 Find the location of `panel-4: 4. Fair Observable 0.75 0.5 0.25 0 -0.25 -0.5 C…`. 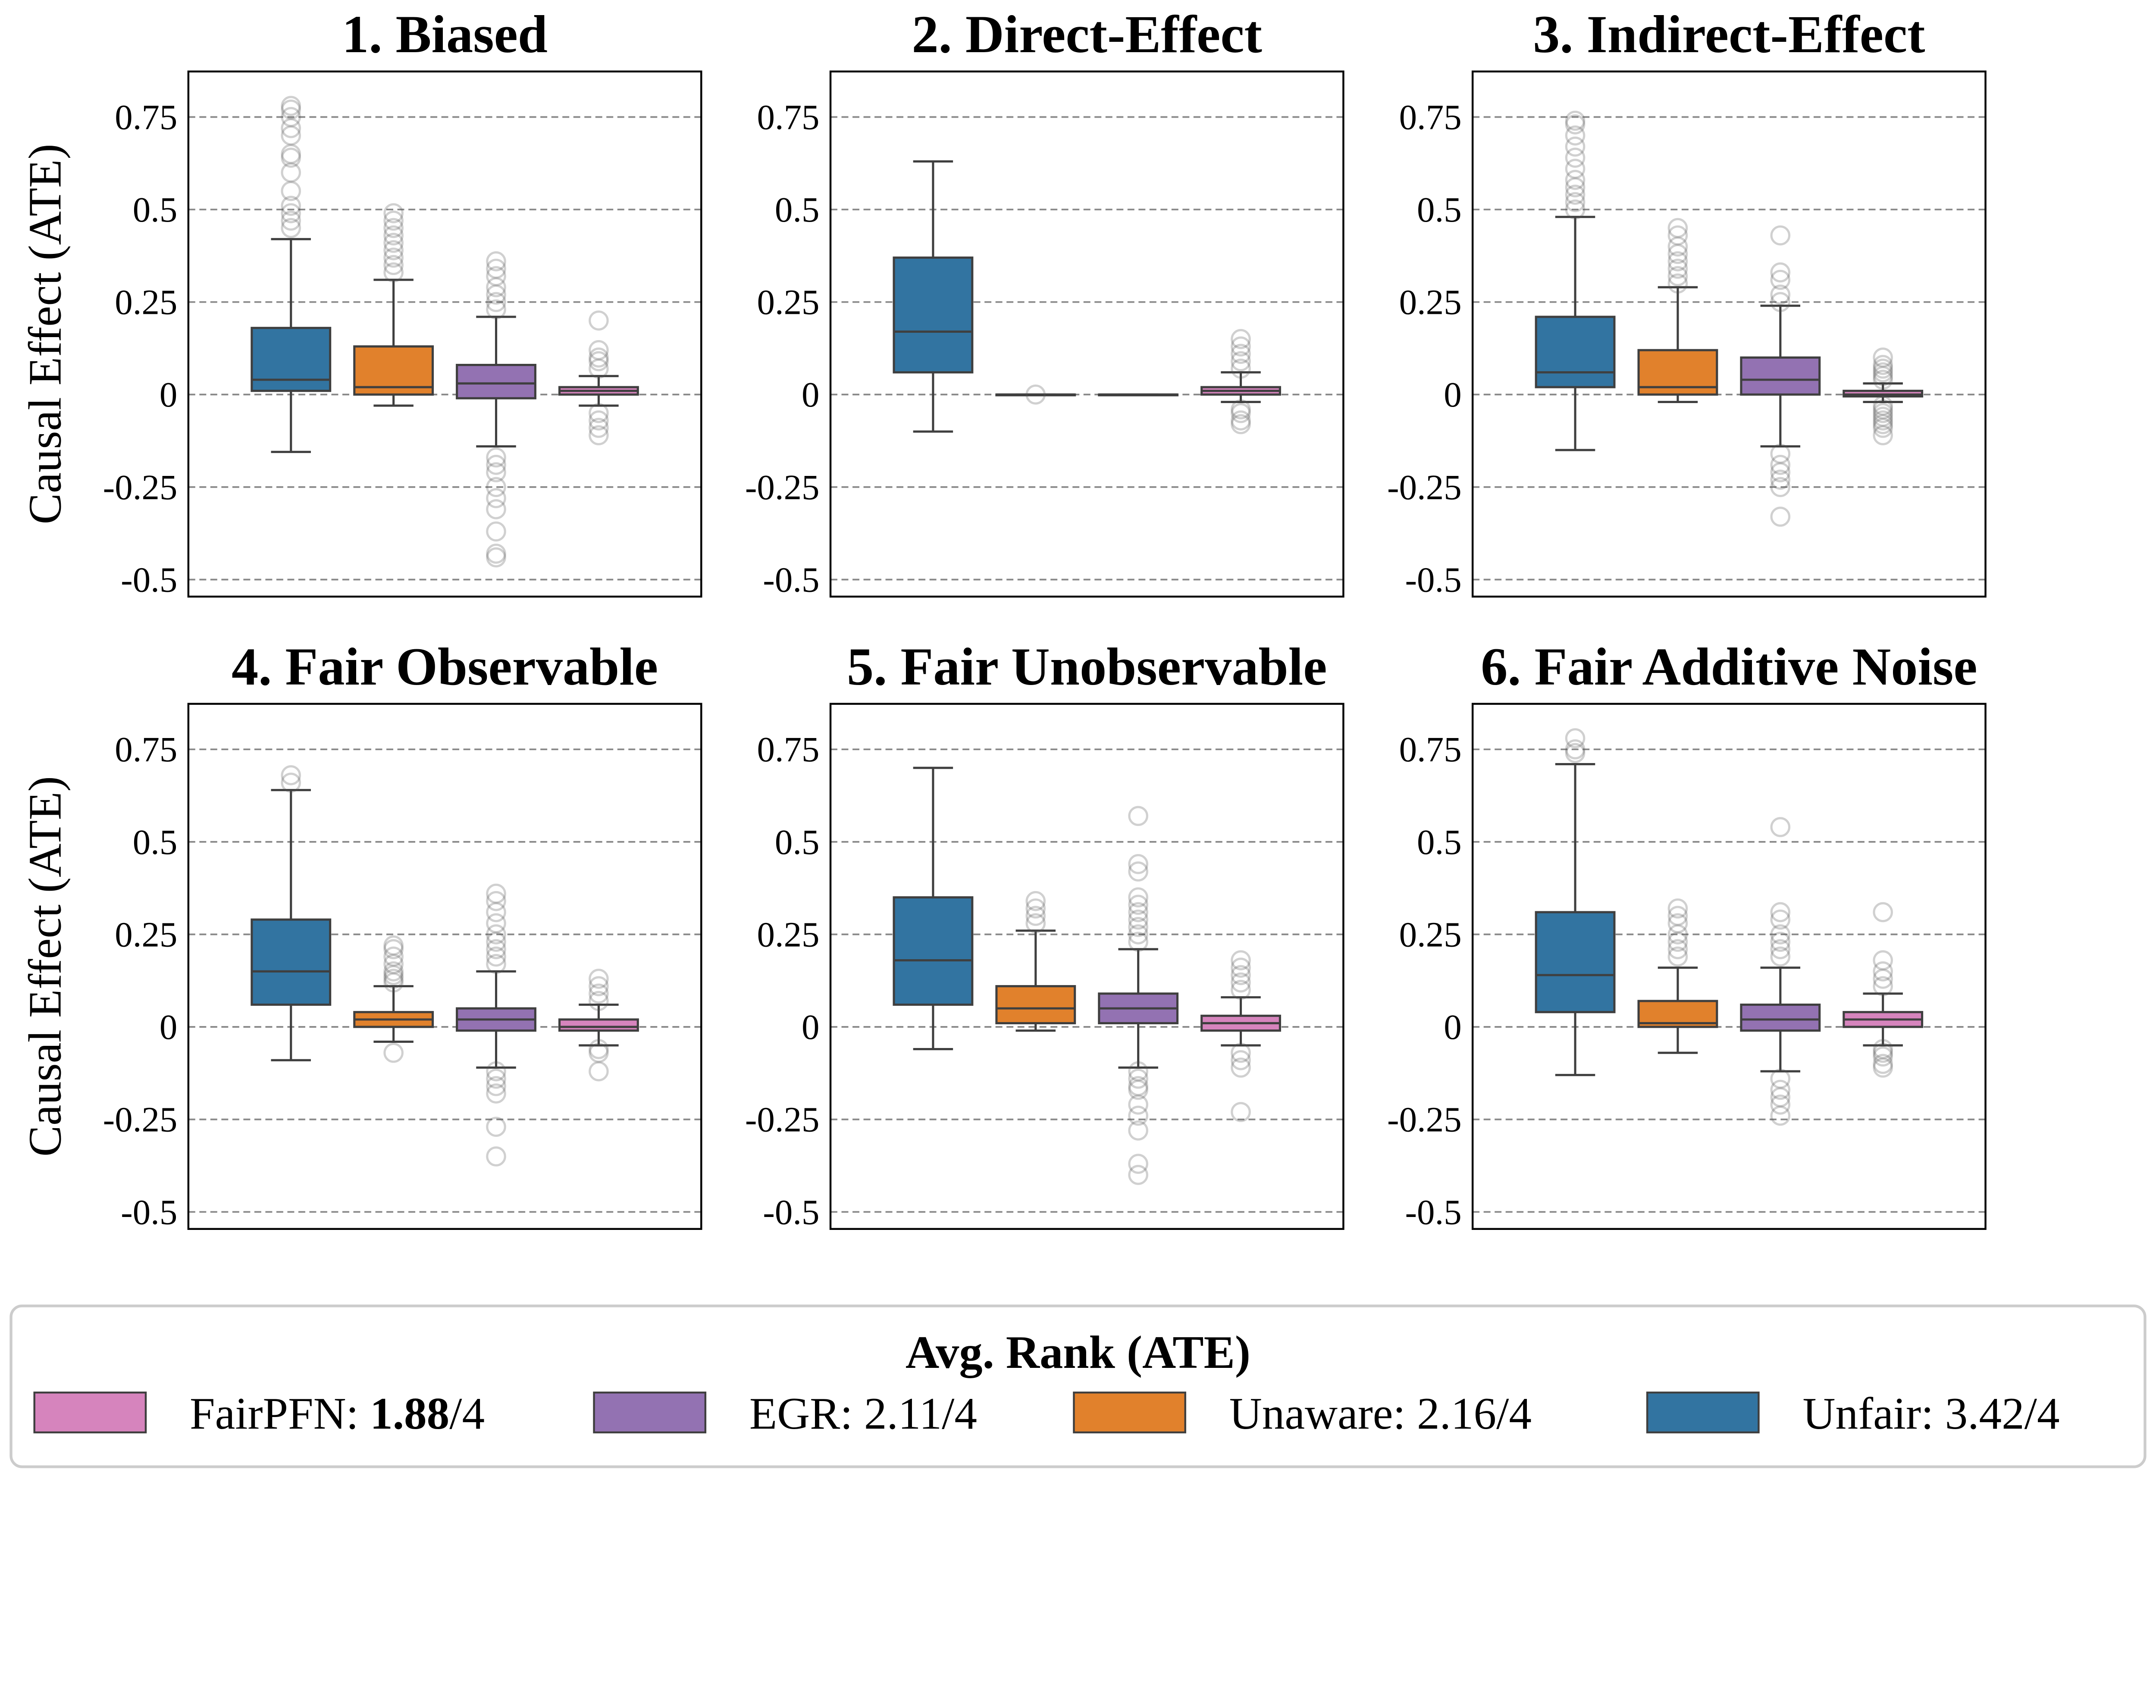

panel-4: 4. Fair Observable 0.75 0.5 0.25 0 -0.25 -0.5 C… is located at coordinates (360, 935).